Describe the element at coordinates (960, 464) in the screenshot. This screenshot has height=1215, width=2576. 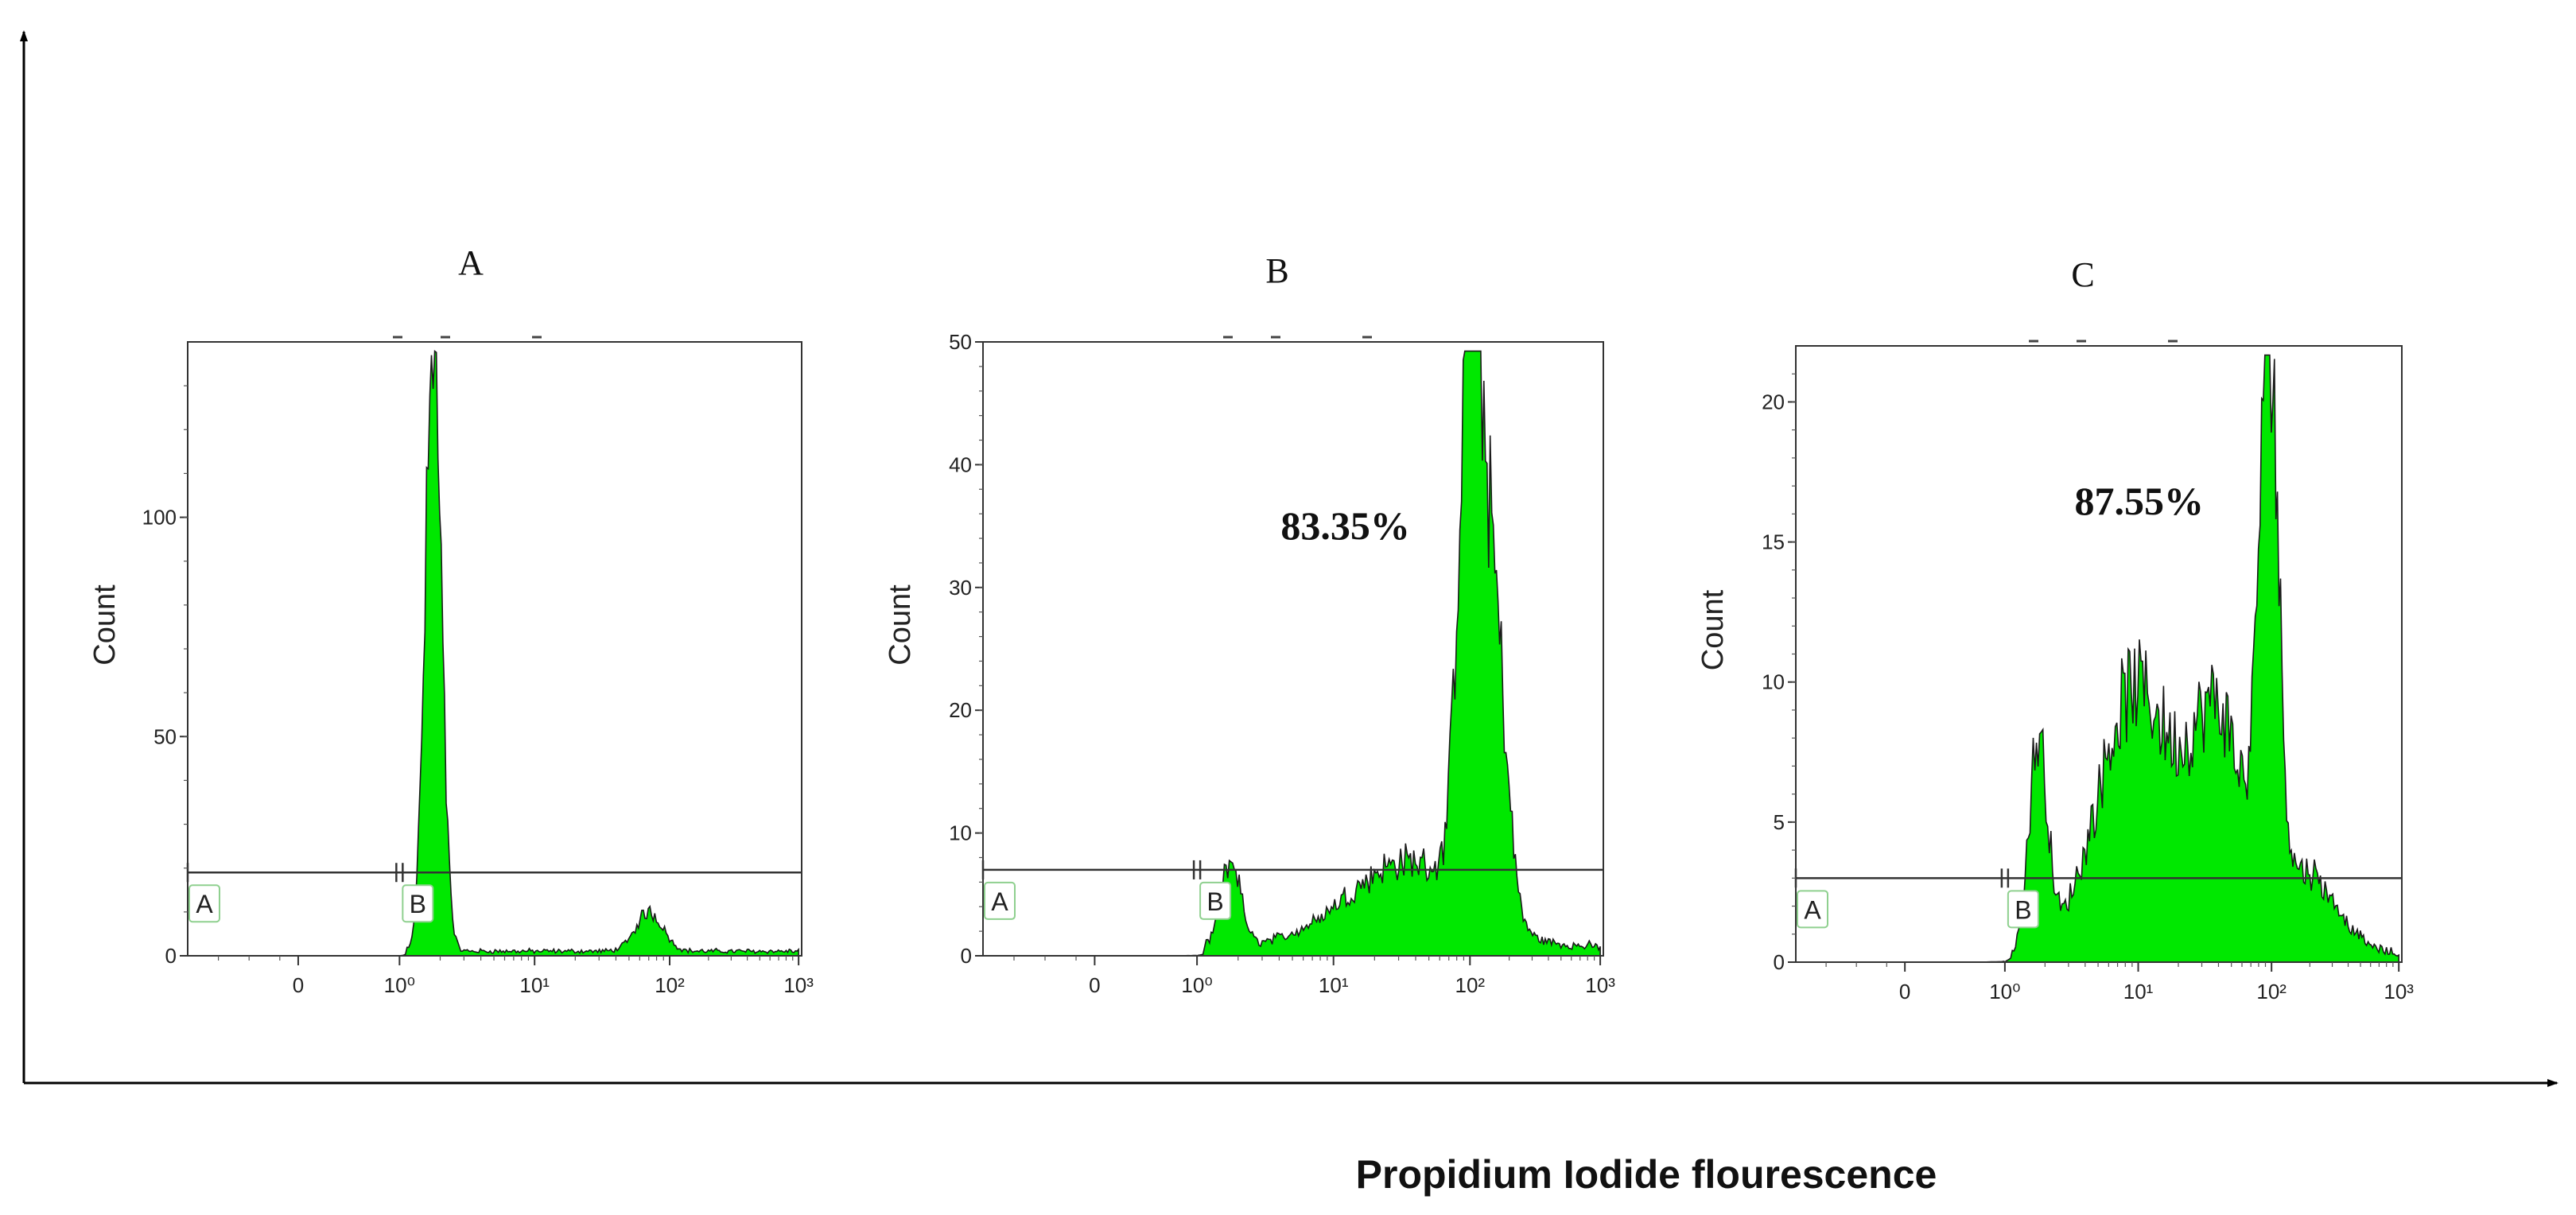
I see `y-tick-label: 40` at that location.